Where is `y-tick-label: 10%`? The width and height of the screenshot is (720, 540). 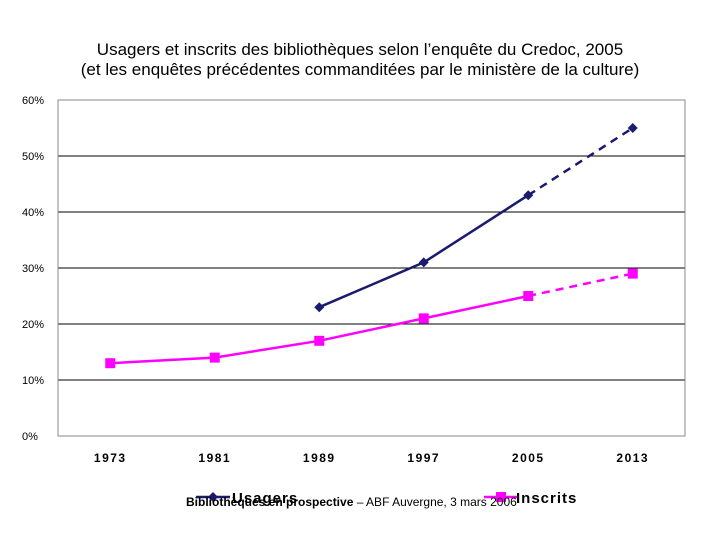 y-tick-label: 10% is located at coordinates (33, 381).